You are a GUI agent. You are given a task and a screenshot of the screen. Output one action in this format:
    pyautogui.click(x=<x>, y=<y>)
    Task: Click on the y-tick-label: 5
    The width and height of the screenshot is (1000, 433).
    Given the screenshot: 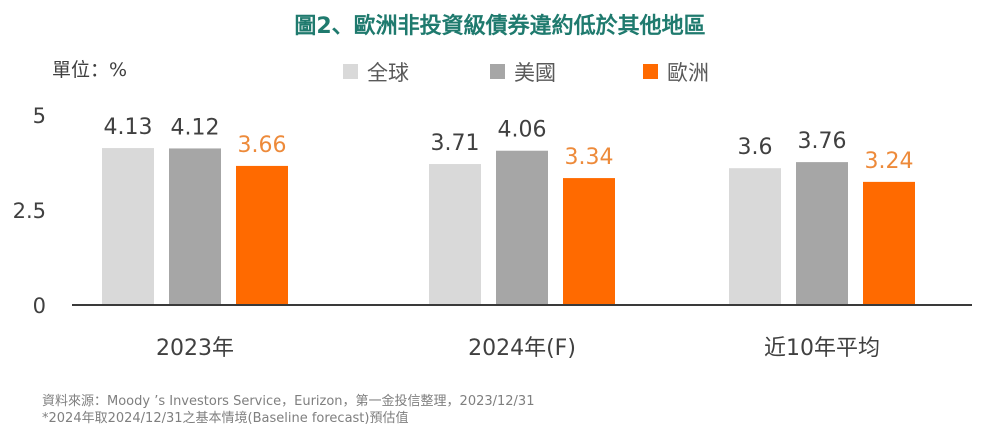 What is the action you would take?
    pyautogui.click(x=39, y=116)
    